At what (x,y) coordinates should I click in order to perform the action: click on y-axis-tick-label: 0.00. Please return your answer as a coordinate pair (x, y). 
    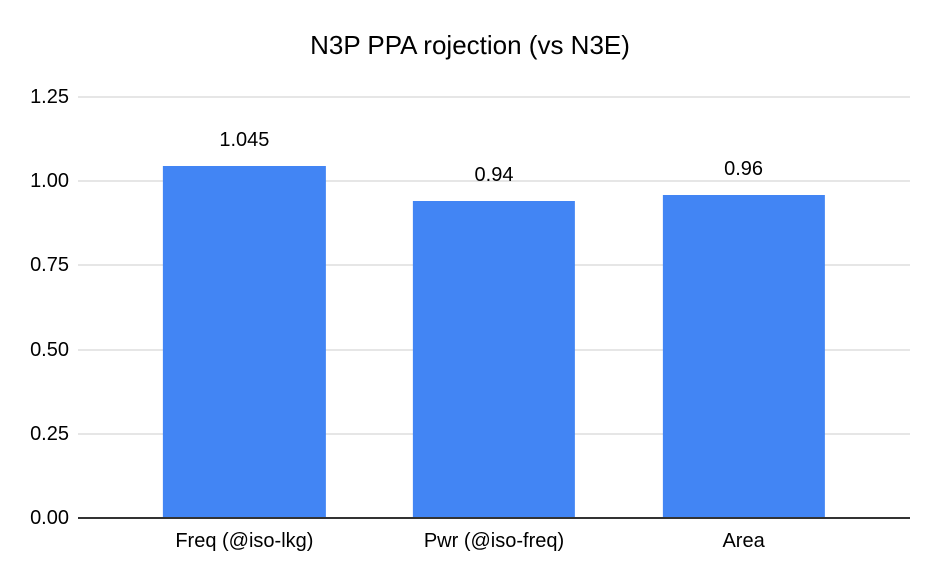
    Looking at the image, I should click on (49, 518).